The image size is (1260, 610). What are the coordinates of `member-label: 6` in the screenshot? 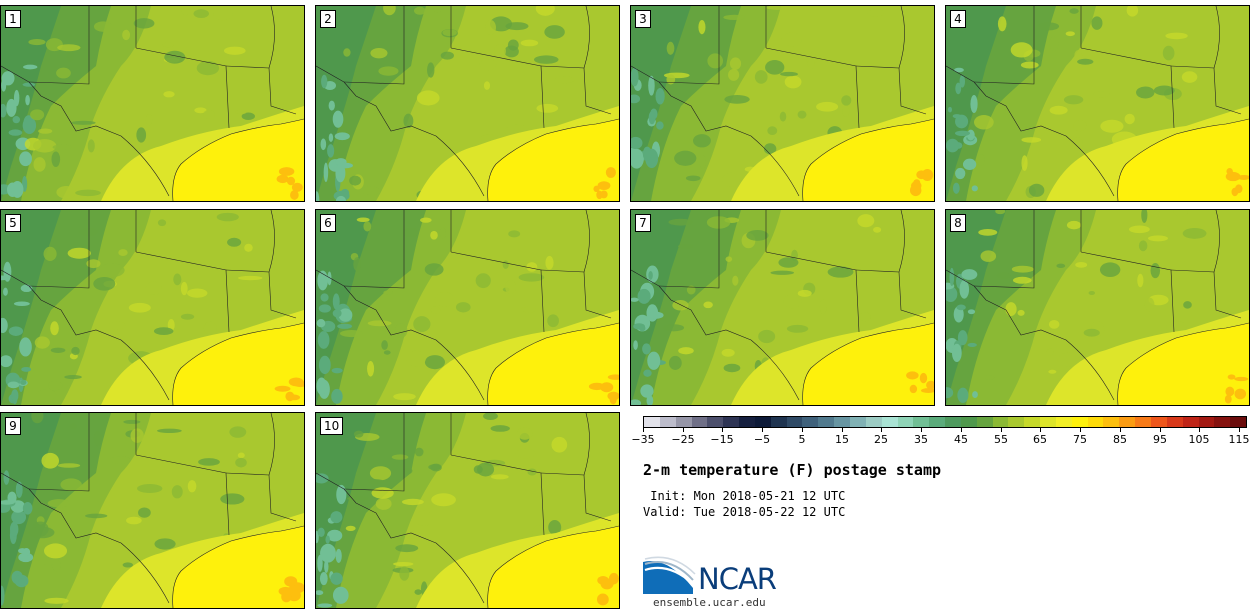 It's located at (328, 223).